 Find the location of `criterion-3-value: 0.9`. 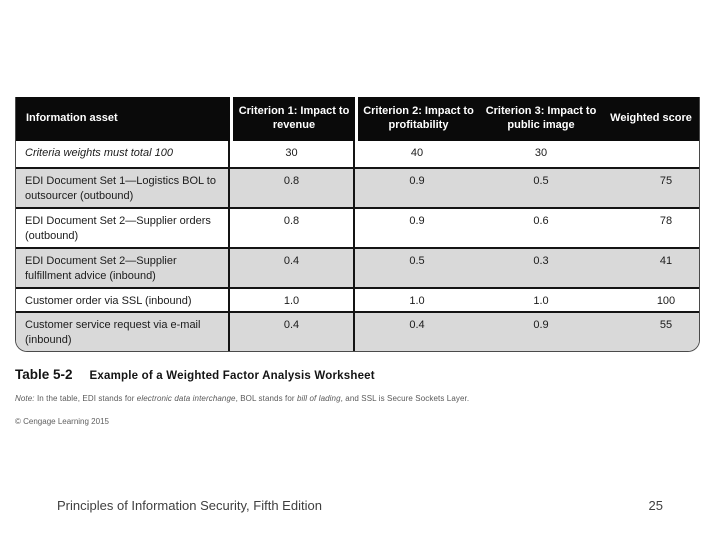

criterion-3-value: 0.9 is located at coordinates (541, 325).